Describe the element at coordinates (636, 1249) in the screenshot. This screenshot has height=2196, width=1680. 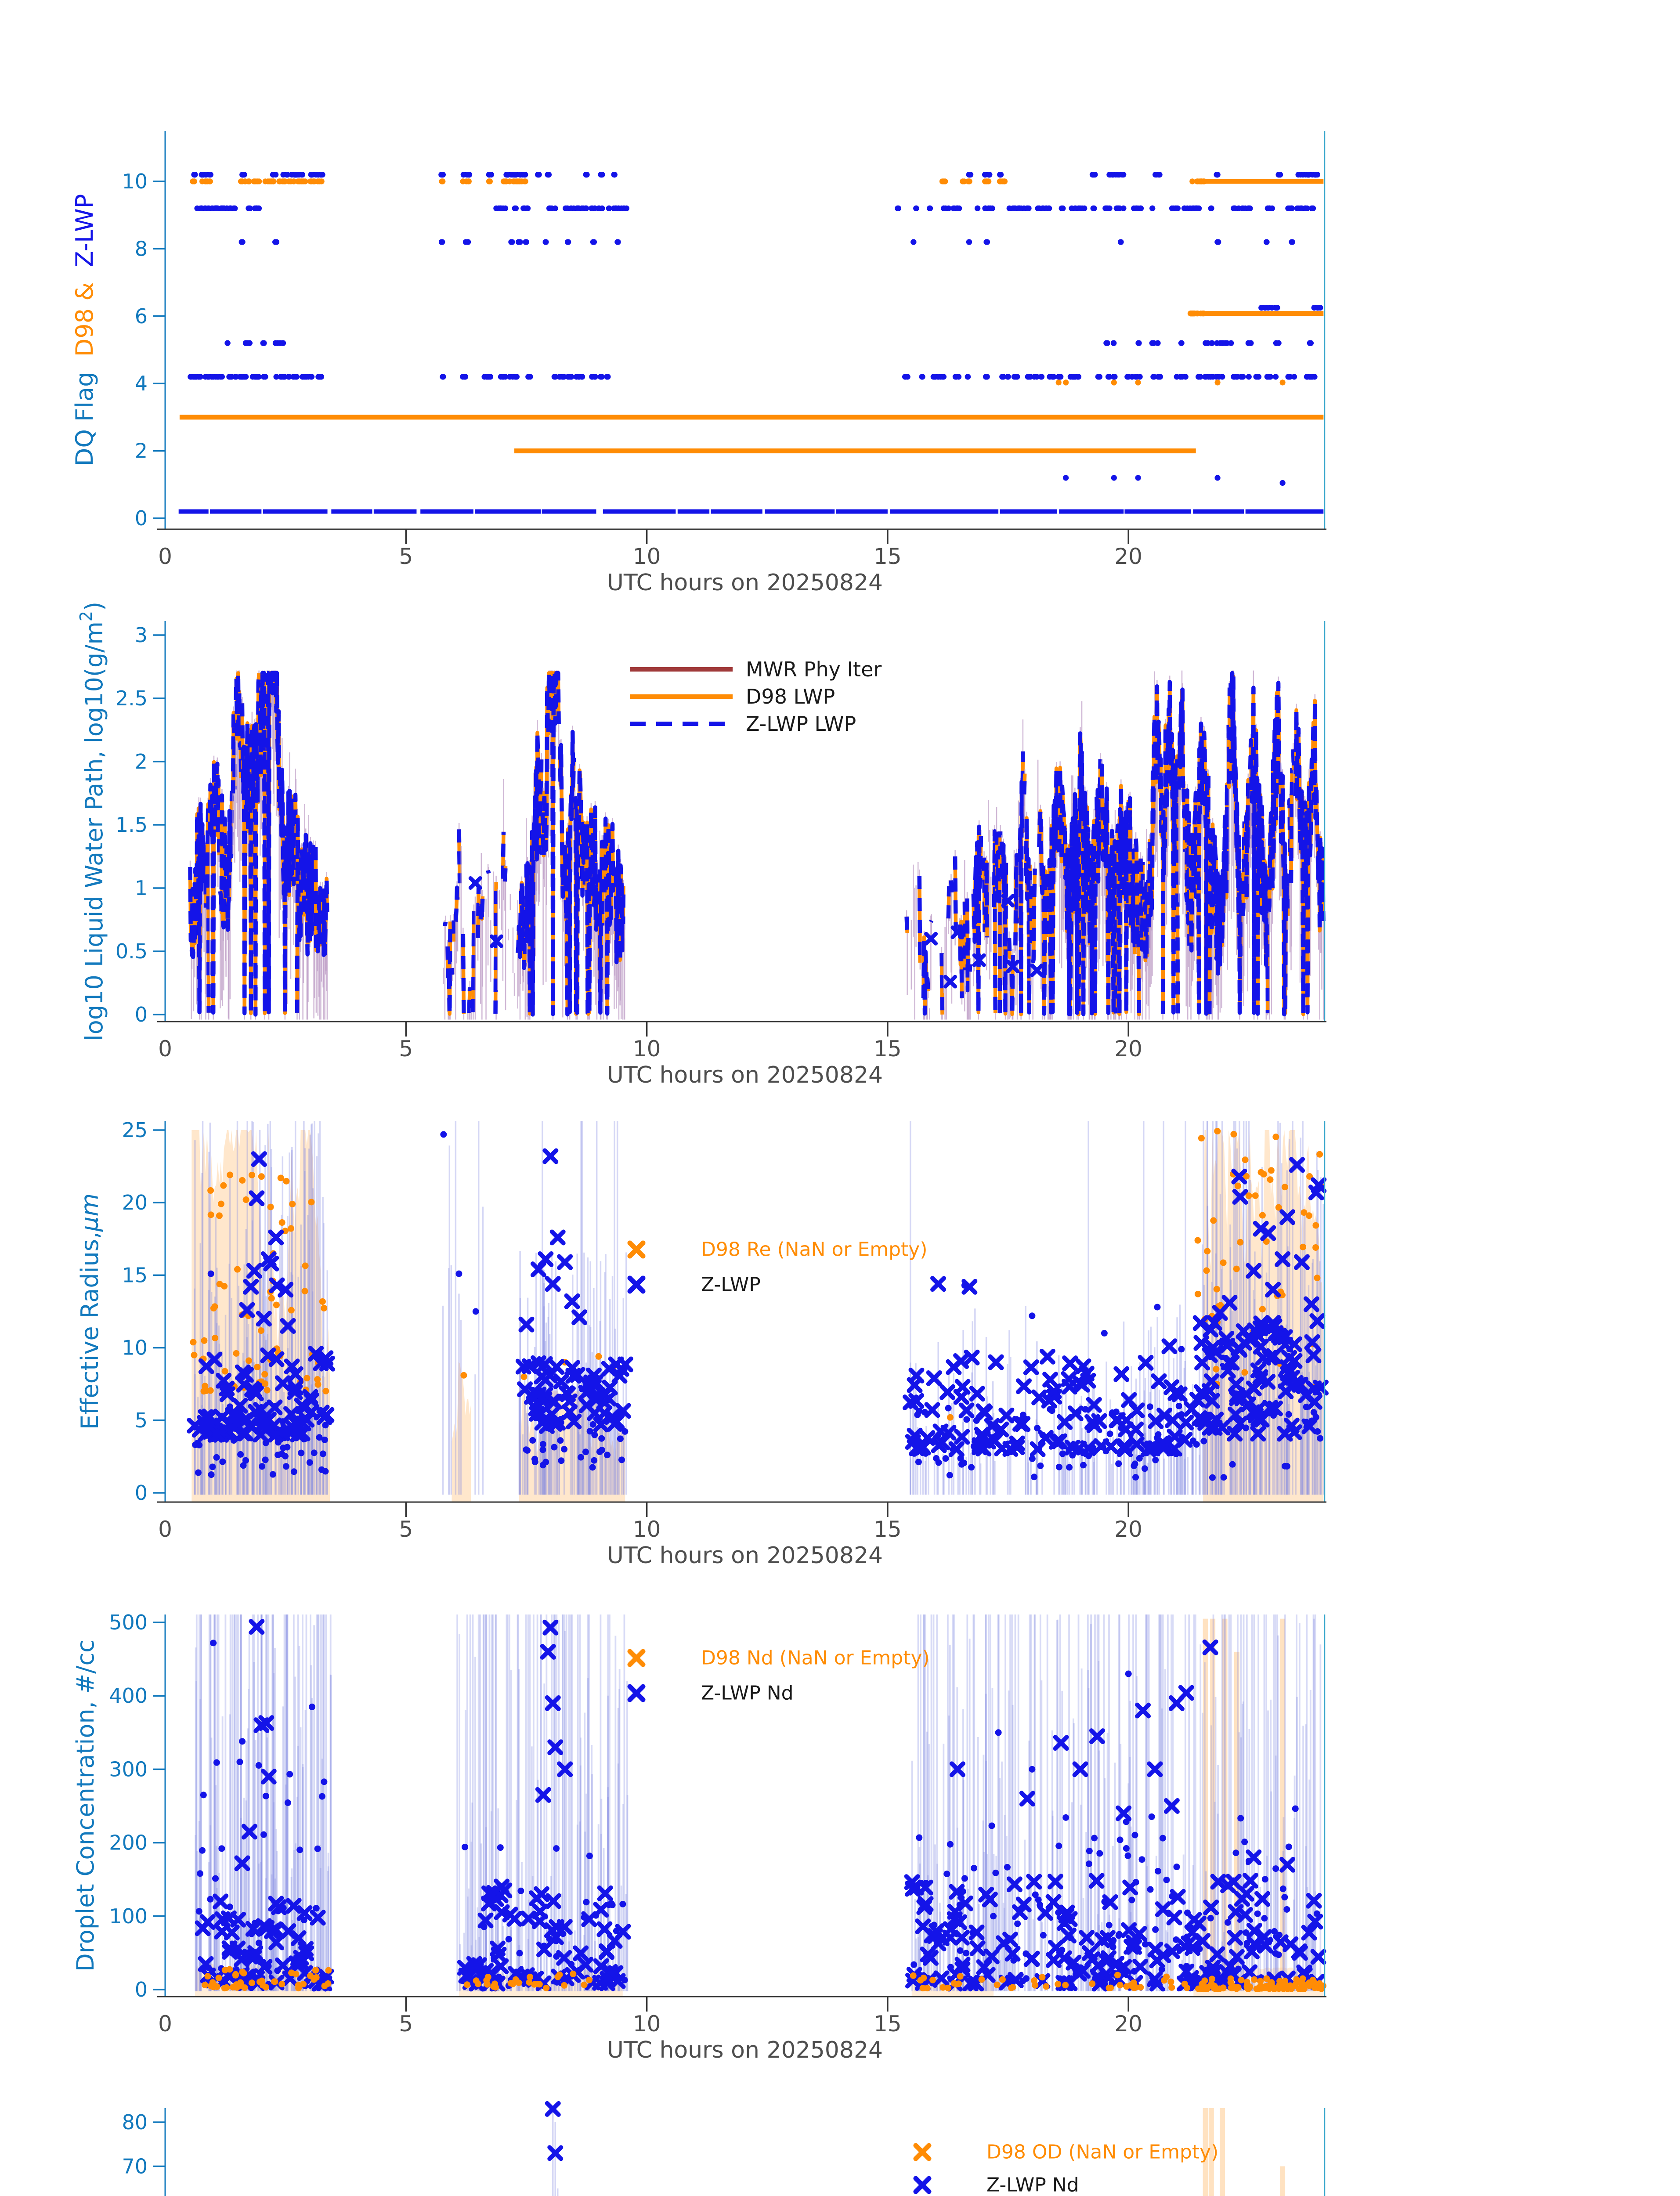
I see `legend-x-marker` at that location.